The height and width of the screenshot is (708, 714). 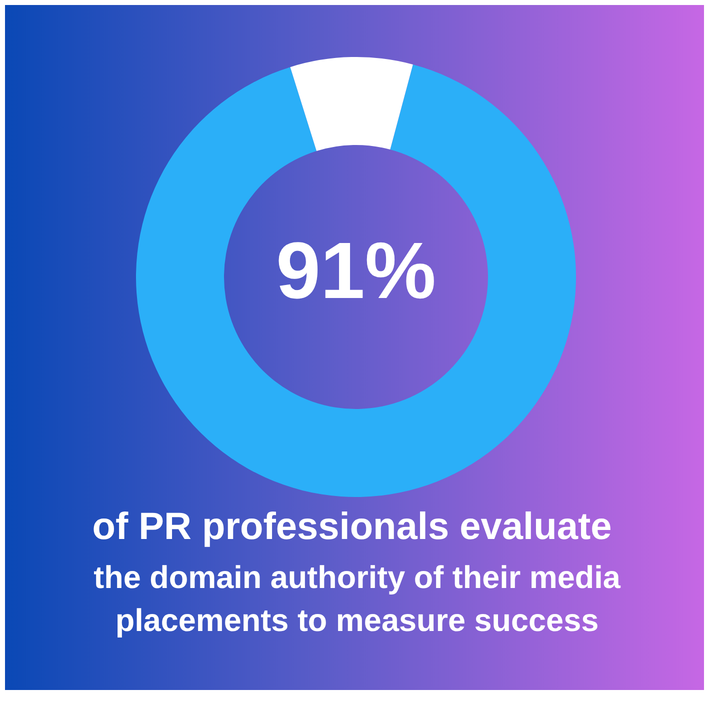 What do you see at coordinates (352, 527) in the screenshot?
I see `text: of PR professionals evaluate` at bounding box center [352, 527].